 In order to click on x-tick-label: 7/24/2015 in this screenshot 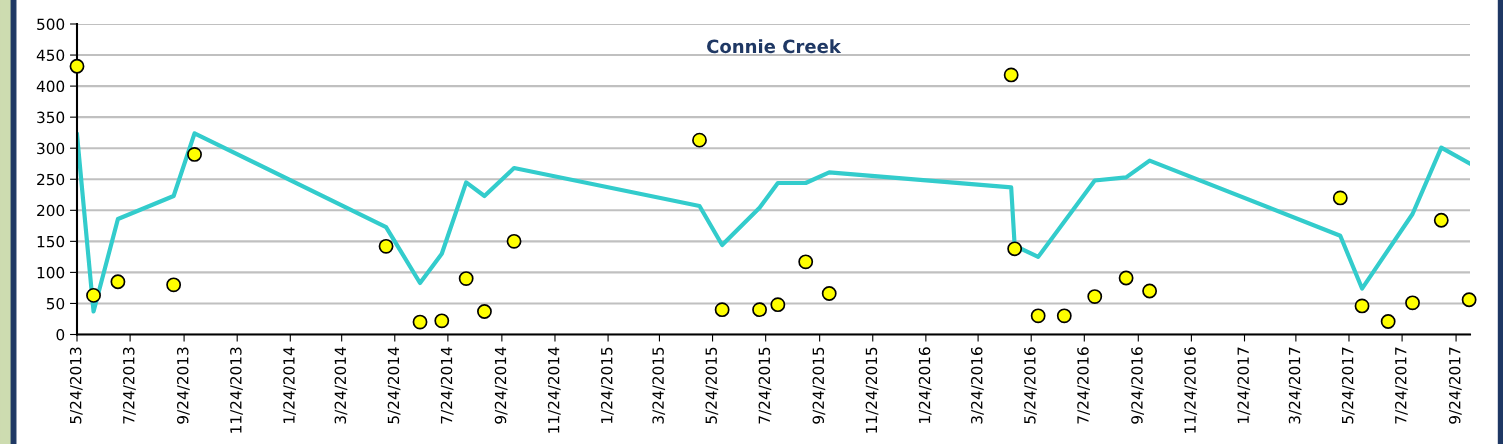, I will do `click(765, 385)`.